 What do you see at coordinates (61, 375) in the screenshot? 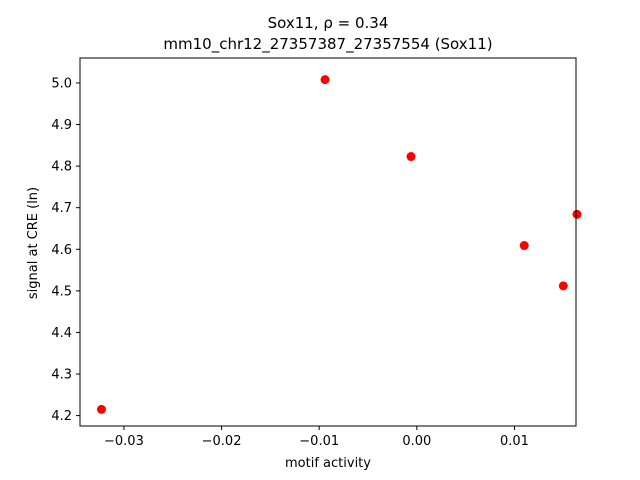
I see `y-tick-label: 4.3` at bounding box center [61, 375].